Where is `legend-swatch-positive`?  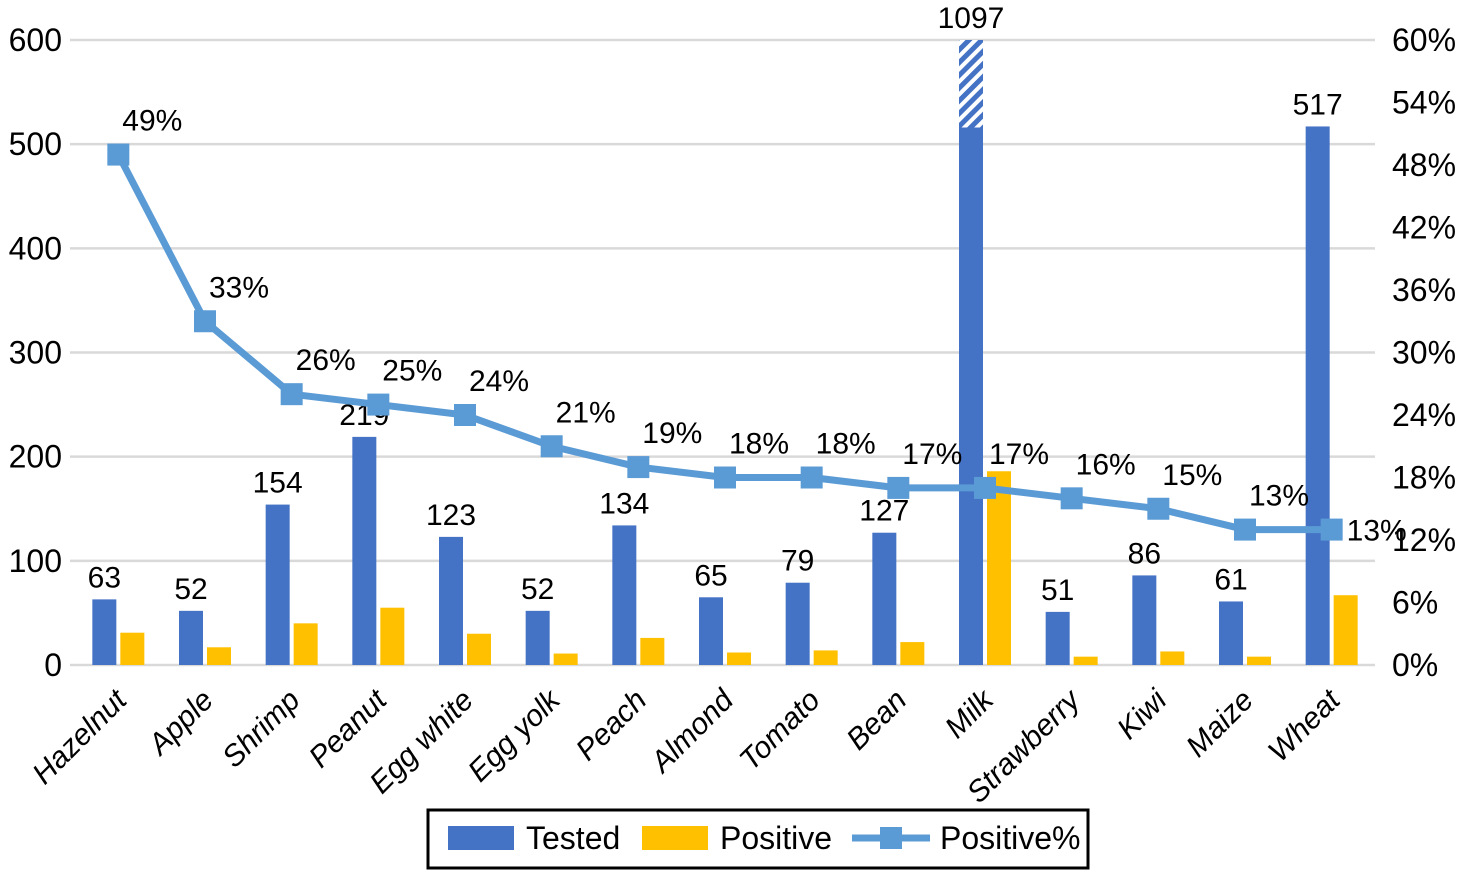 legend-swatch-positive is located at coordinates (675, 838).